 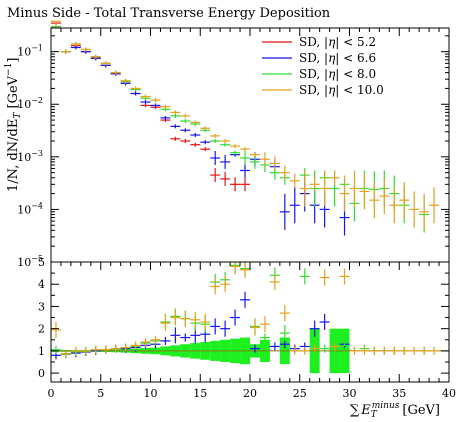 What do you see at coordinates (449, 393) in the screenshot?
I see `x-tick-label: 40` at bounding box center [449, 393].